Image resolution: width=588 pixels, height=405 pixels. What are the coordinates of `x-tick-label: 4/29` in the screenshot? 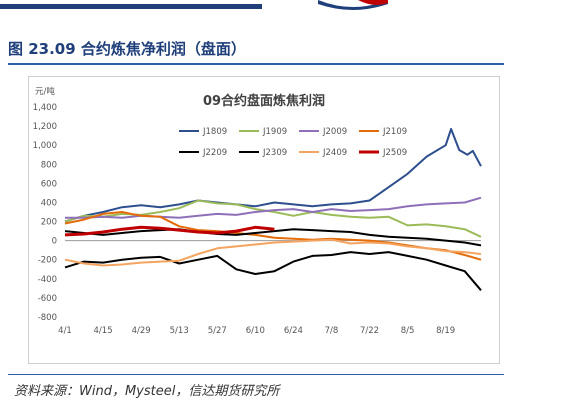 It's located at (141, 331).